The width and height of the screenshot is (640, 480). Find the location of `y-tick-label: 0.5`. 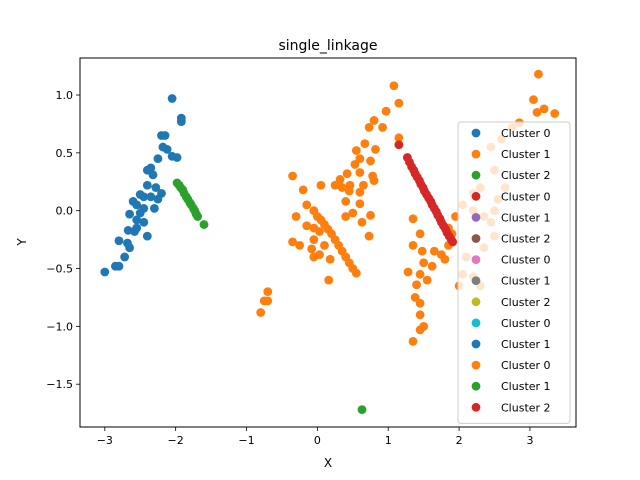

y-tick-label: 0.5 is located at coordinates (65, 153).